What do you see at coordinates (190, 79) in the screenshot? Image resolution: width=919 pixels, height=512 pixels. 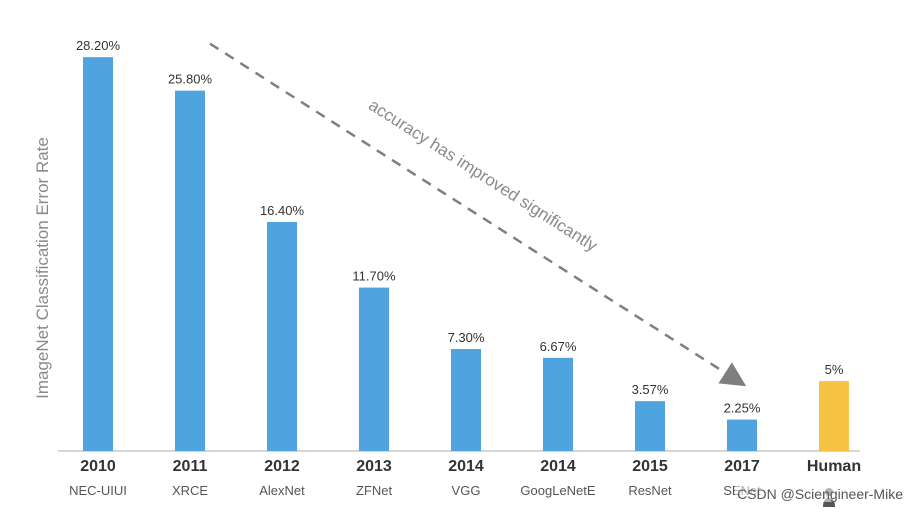 I see `value-label-1: 25.80%` at bounding box center [190, 79].